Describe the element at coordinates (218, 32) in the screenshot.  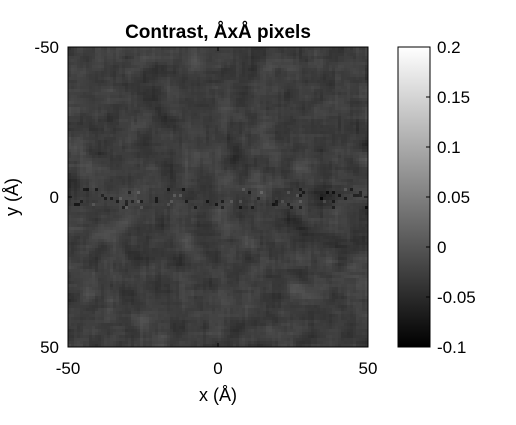
I see `chart-title: Contrast, ÅxÅ pixels` at that location.